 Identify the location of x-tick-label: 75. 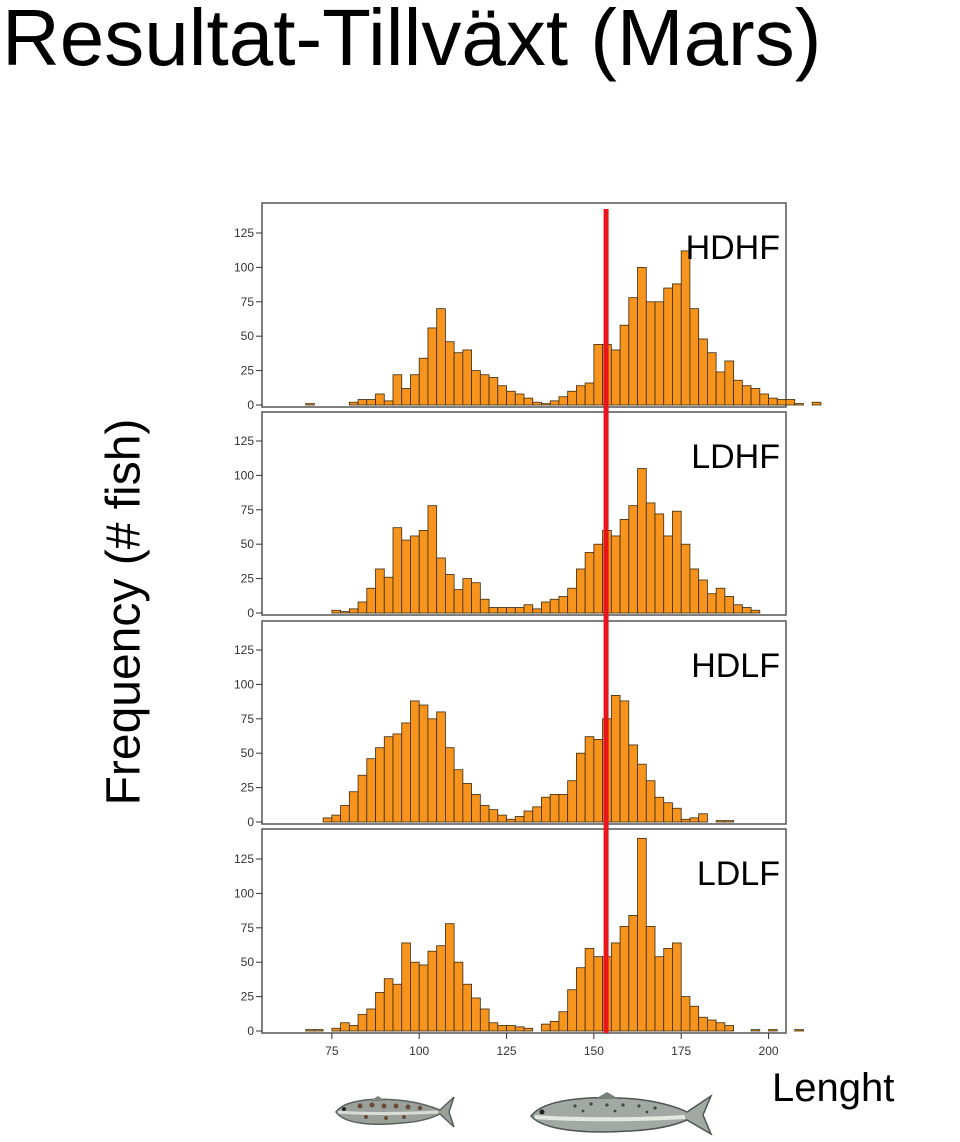
(332, 1051).